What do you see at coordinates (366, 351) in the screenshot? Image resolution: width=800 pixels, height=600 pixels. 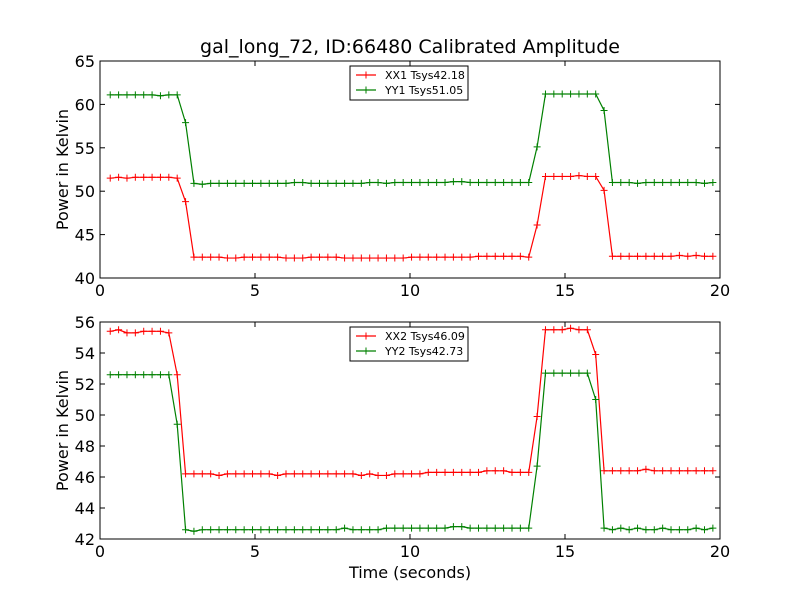 I see `legend-marker` at bounding box center [366, 351].